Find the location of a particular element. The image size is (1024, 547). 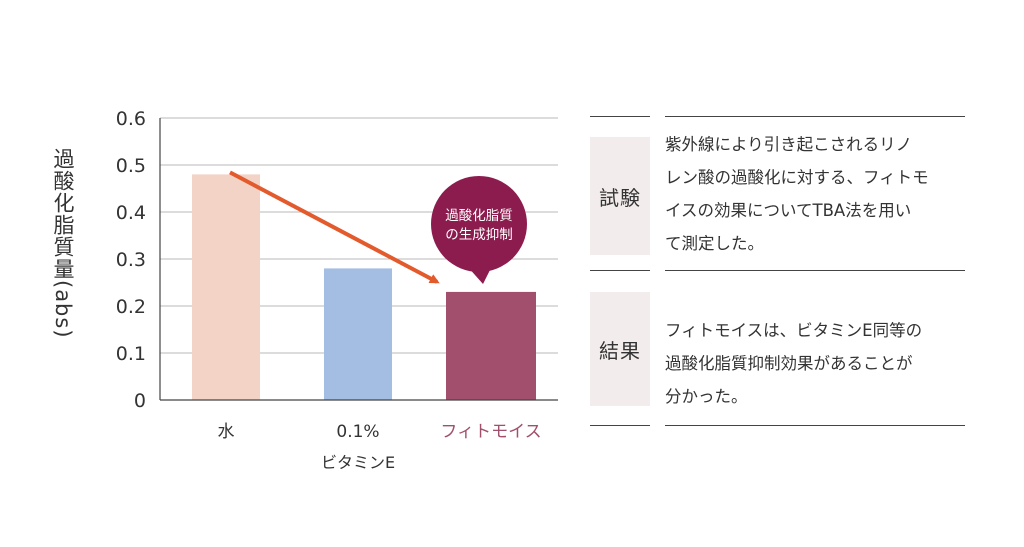

trend-arrow is located at coordinates (334, 227).